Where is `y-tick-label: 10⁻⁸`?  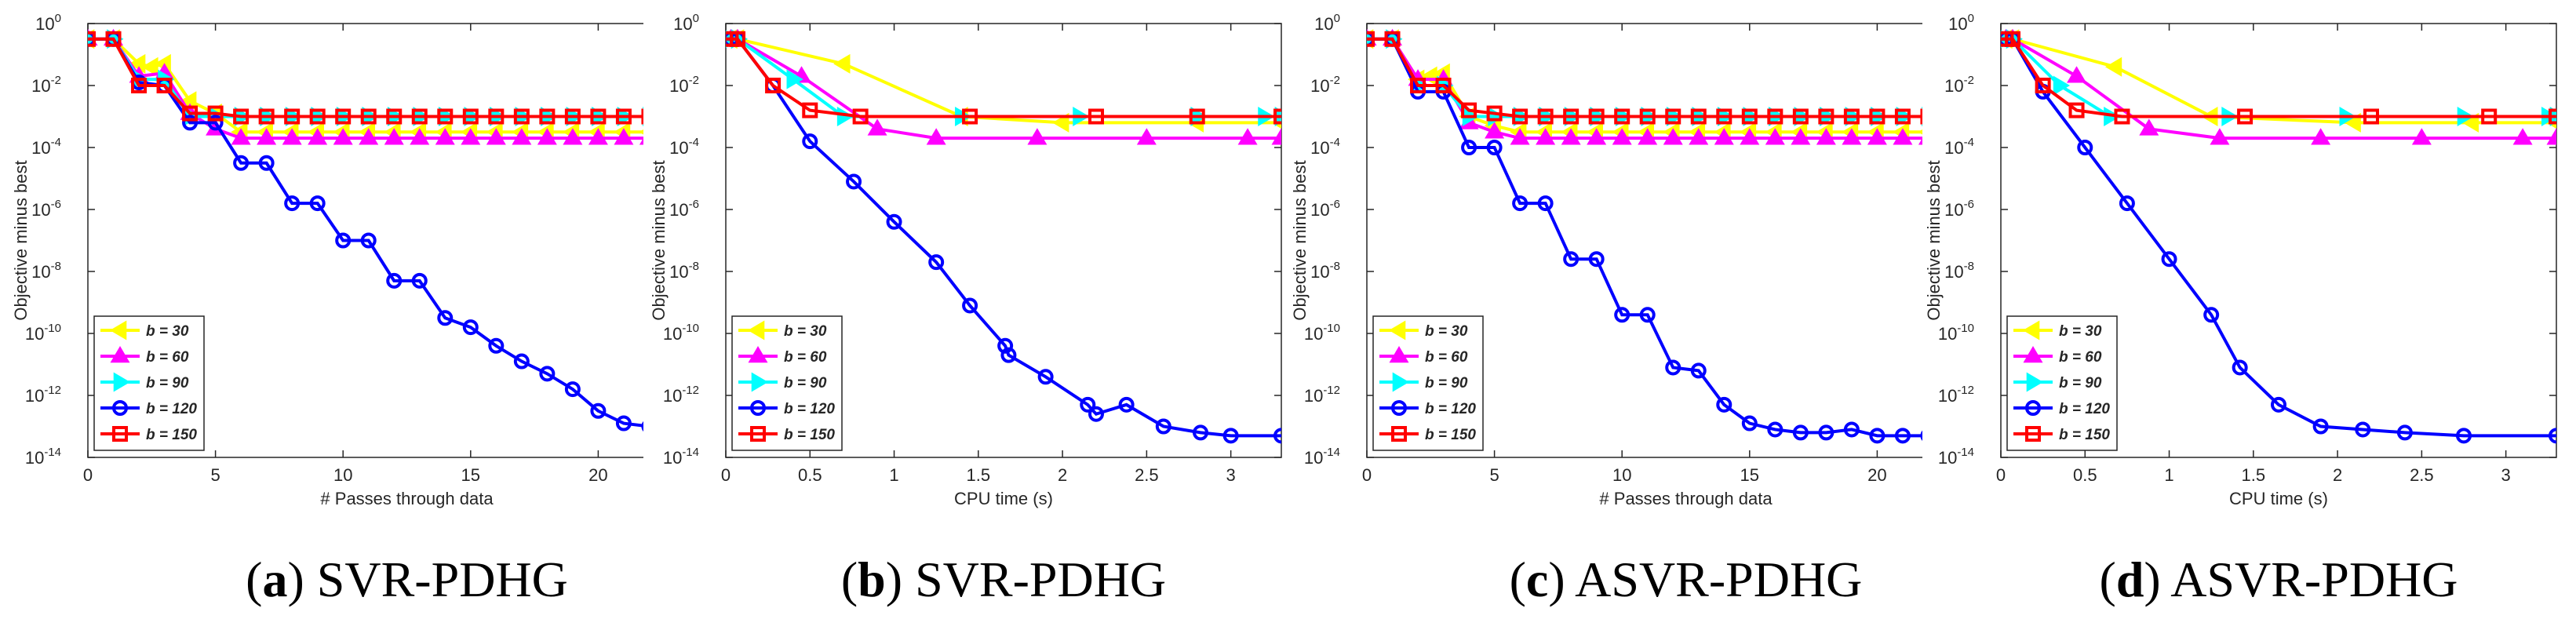
y-tick-label: 10⁻⁸ is located at coordinates (684, 271).